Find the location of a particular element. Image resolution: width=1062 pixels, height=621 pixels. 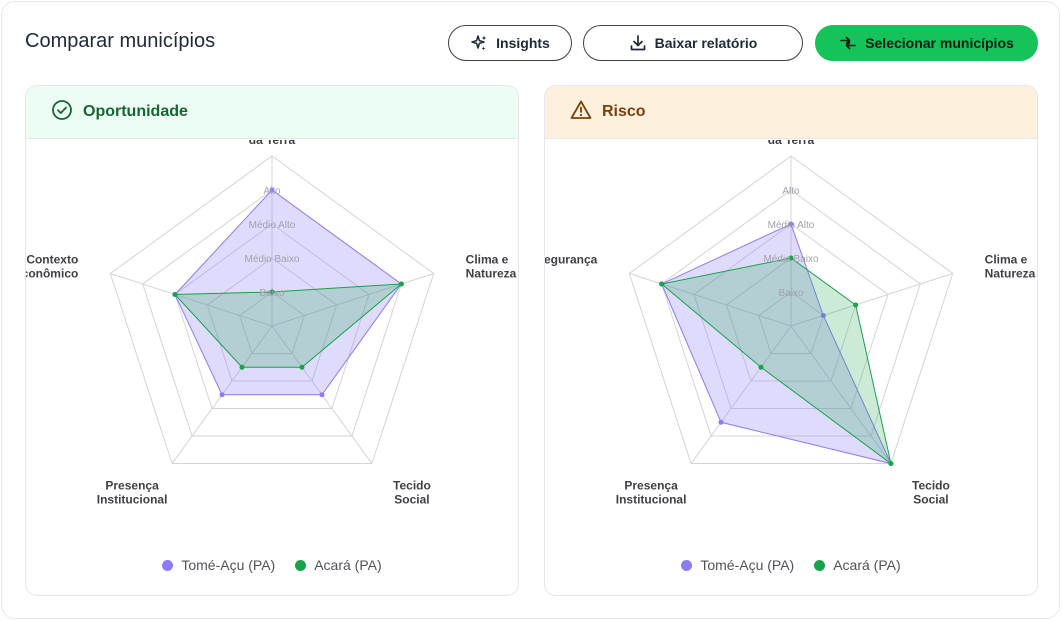

compare-arrows-icon is located at coordinates (848, 43).